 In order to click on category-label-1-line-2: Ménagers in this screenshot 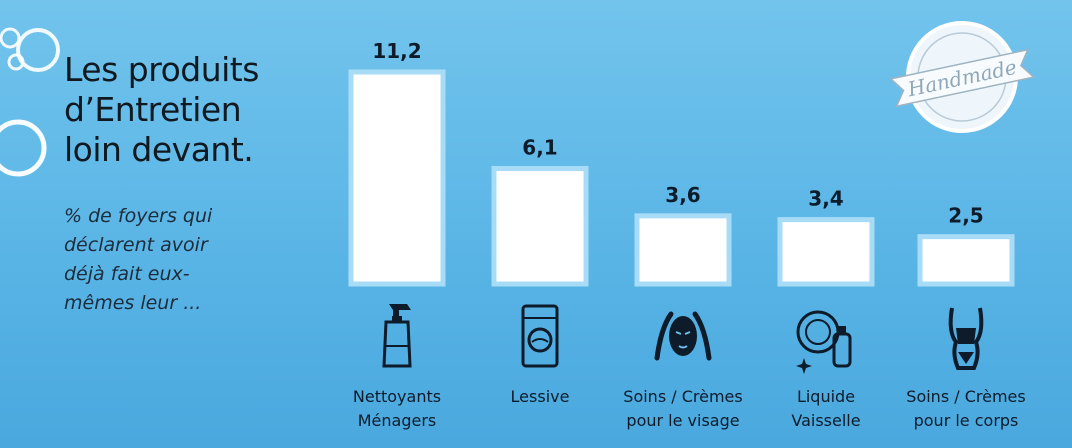, I will do `click(397, 420)`.